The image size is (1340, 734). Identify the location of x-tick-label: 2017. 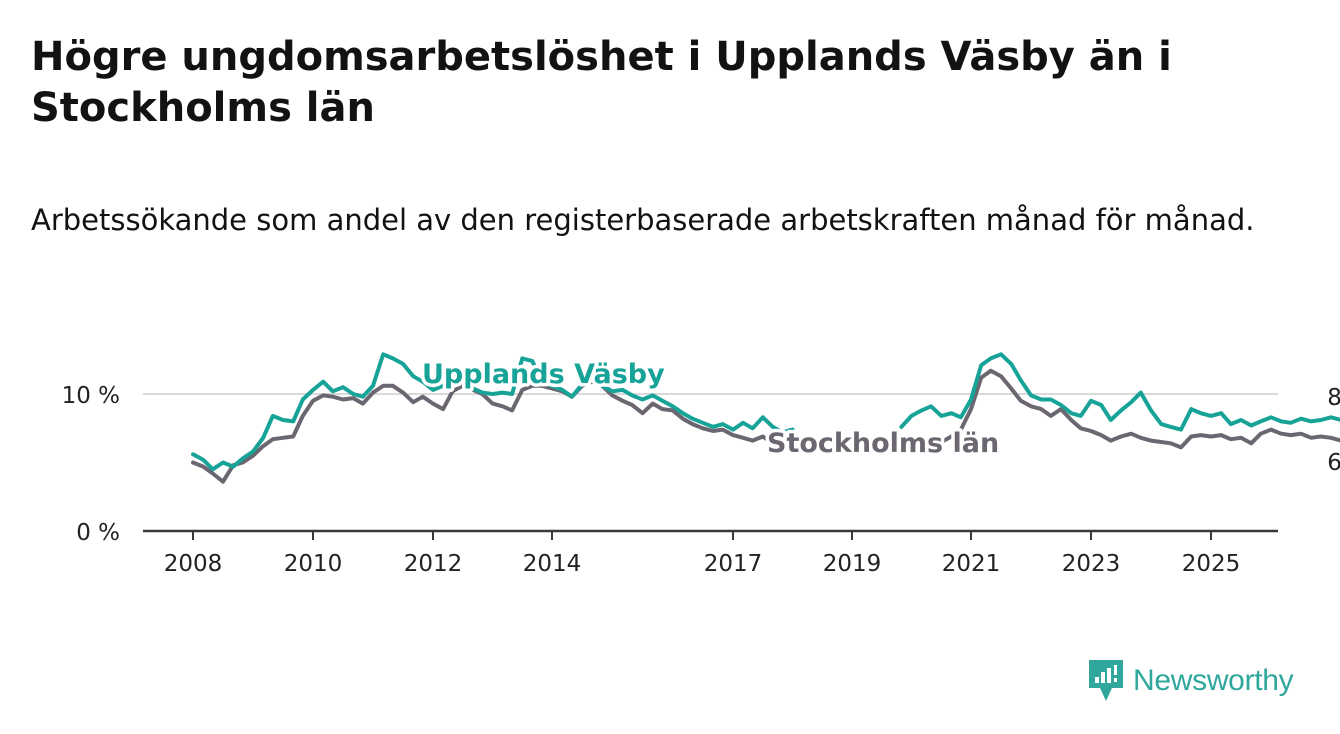
(733, 564).